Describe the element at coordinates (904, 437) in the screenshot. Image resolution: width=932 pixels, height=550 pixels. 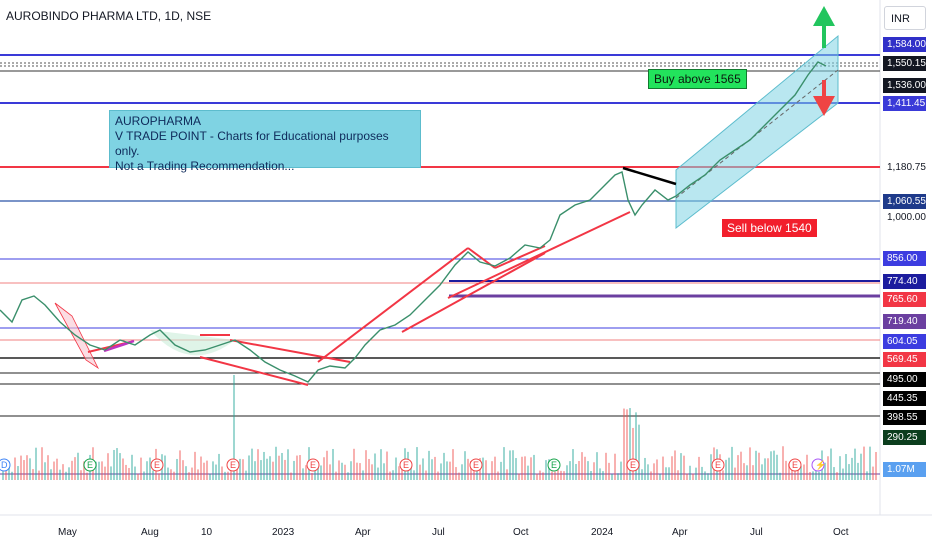
I see `price-tag: 290.25` at that location.